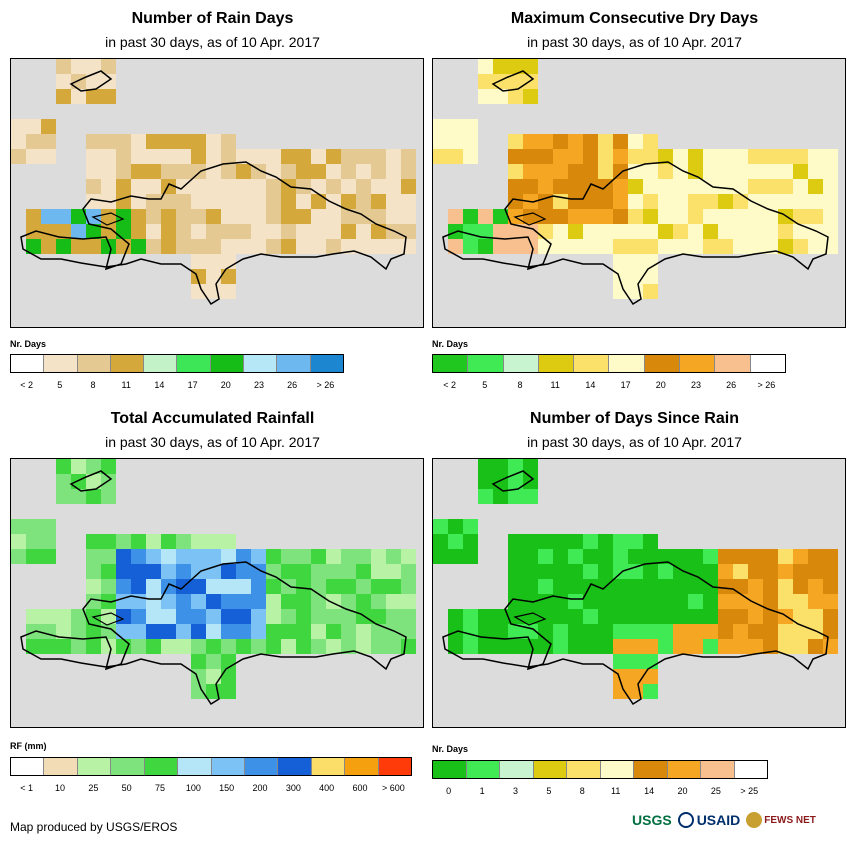 The image size is (854, 845). Describe the element at coordinates (225, 385) in the screenshot. I see `legend-tick-label: 20` at that location.